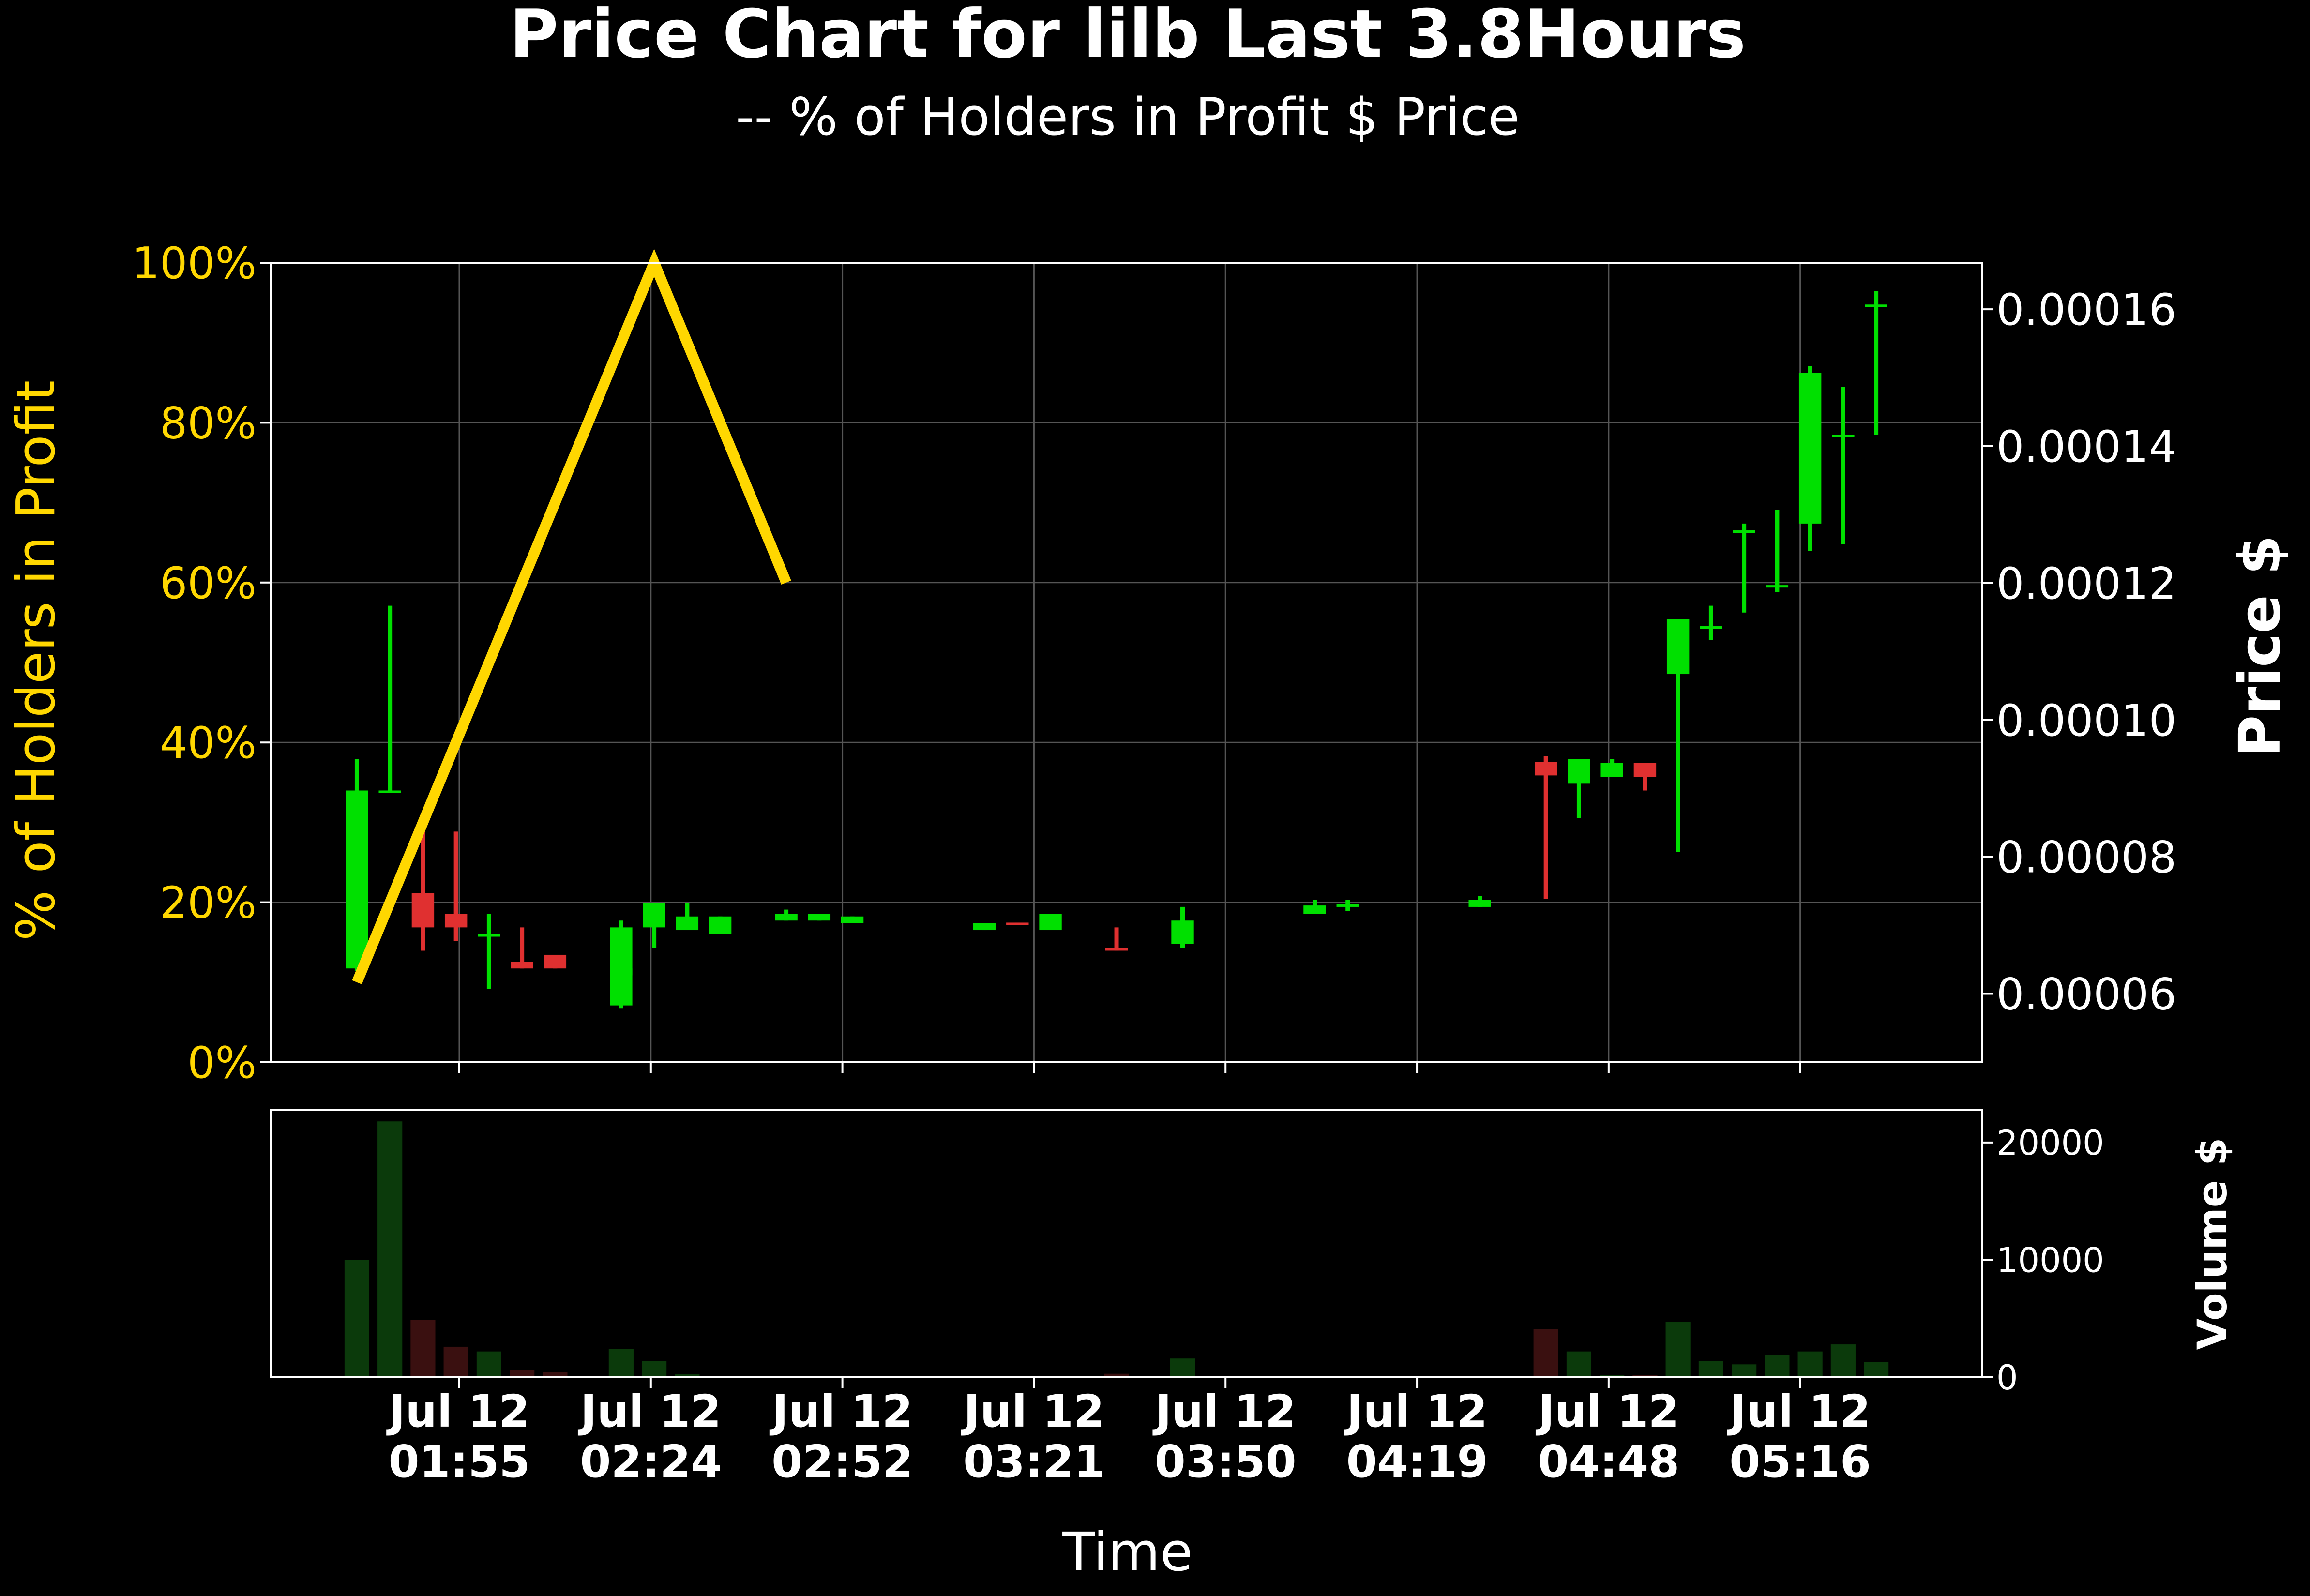 The height and width of the screenshot is (1596, 2310). I want to click on x-tick-time: 05:16, so click(1800, 1462).